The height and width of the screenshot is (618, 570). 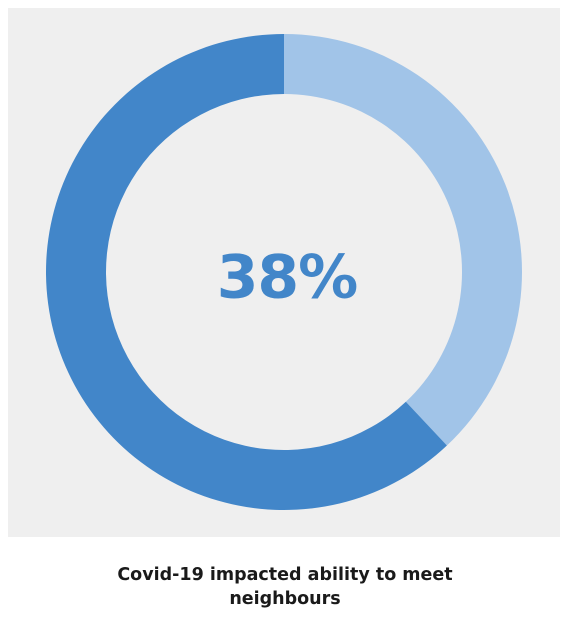 I want to click on caption-line-1: Covid-19 impacted ability to meet, so click(x=285, y=575).